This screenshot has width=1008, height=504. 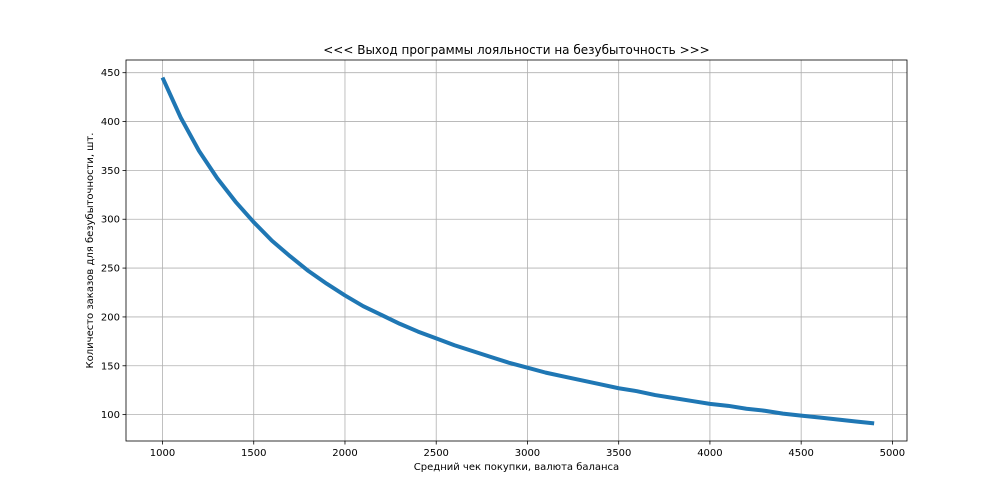 What do you see at coordinates (892, 453) in the screenshot?
I see `x-tick-label: 5000` at bounding box center [892, 453].